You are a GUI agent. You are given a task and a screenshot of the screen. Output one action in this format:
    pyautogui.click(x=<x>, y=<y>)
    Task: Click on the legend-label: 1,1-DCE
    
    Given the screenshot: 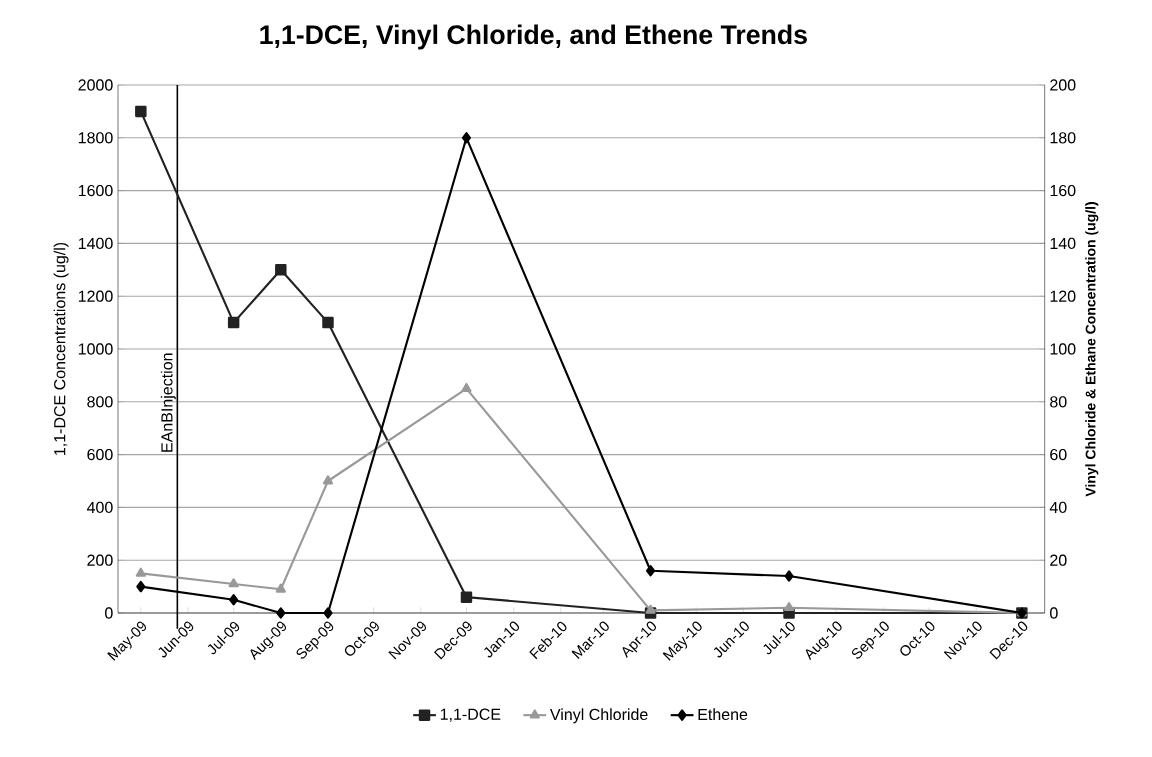 What is the action you would take?
    pyautogui.click(x=470, y=715)
    